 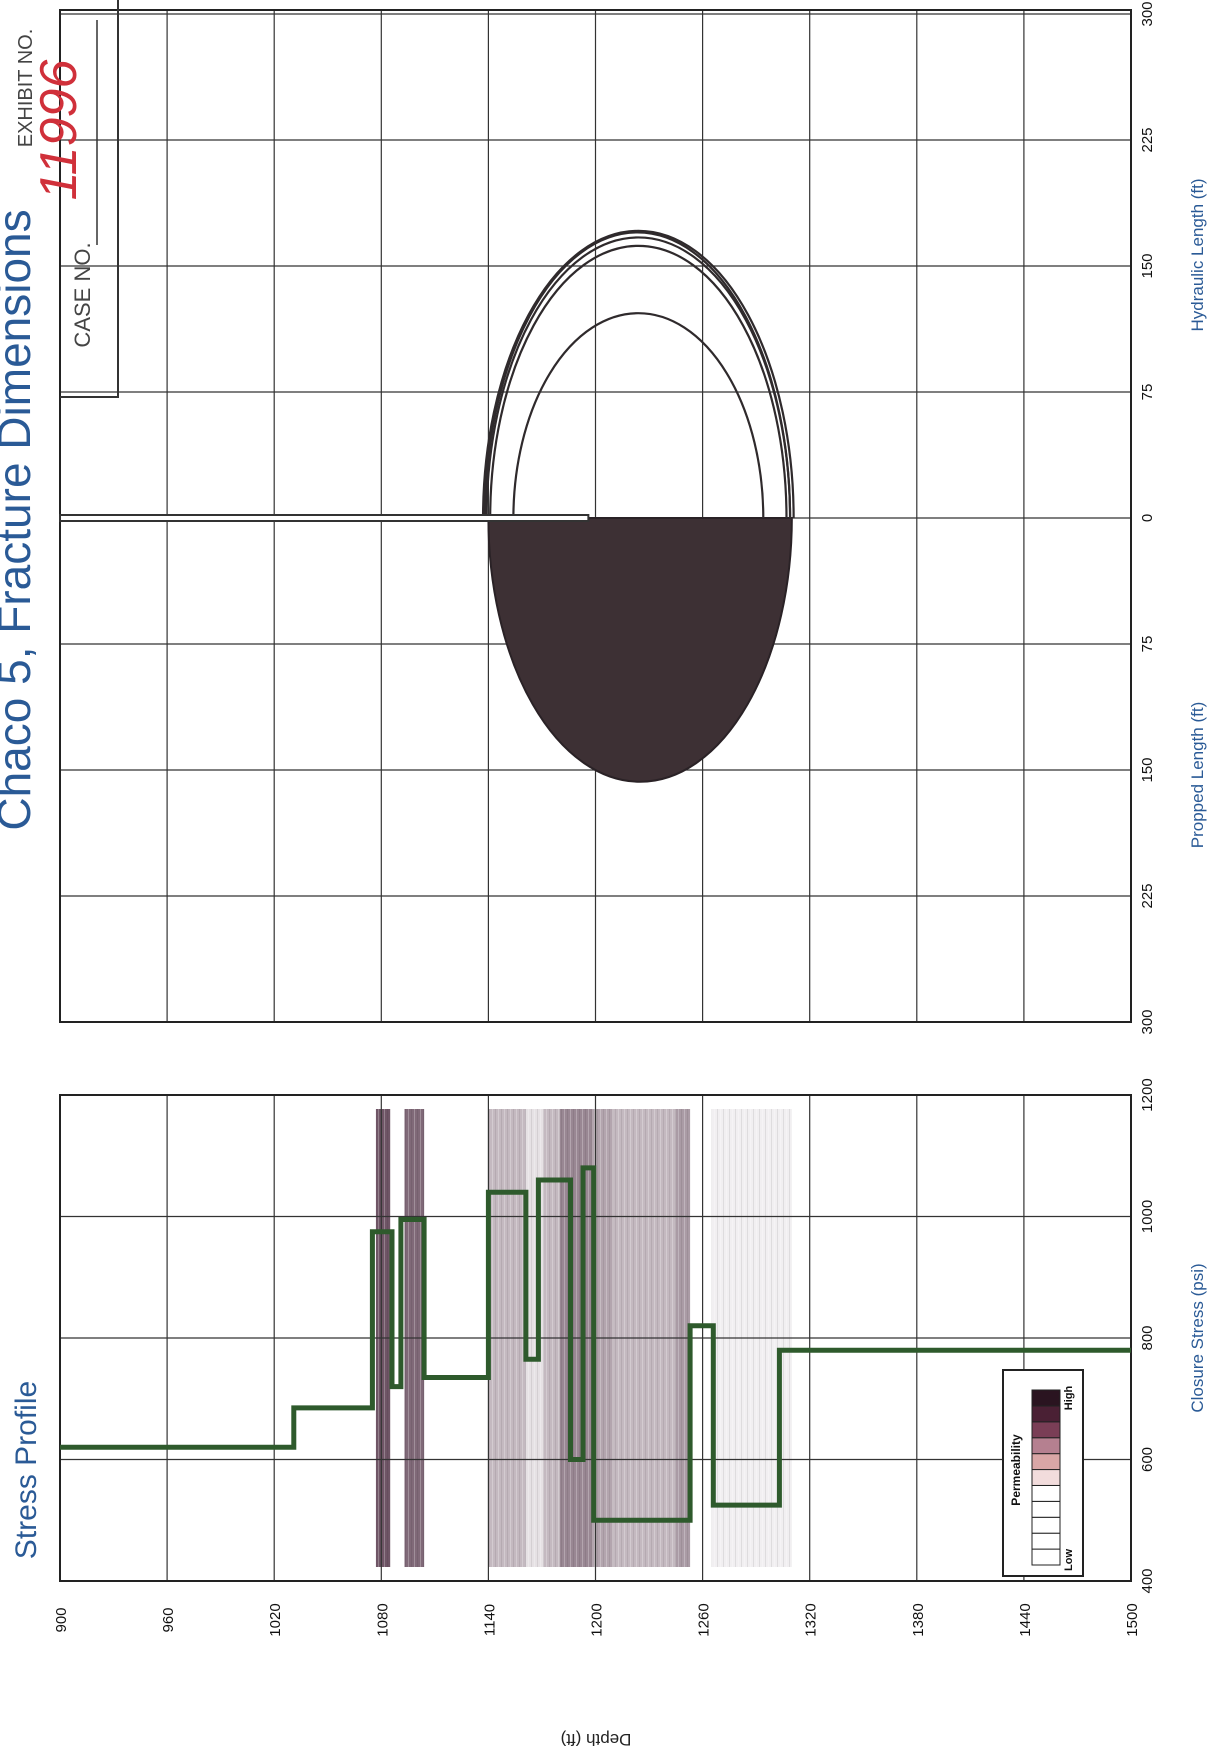 What do you see at coordinates (275, 1619) in the screenshot?
I see `depth-tick-label: 1020` at bounding box center [275, 1619].